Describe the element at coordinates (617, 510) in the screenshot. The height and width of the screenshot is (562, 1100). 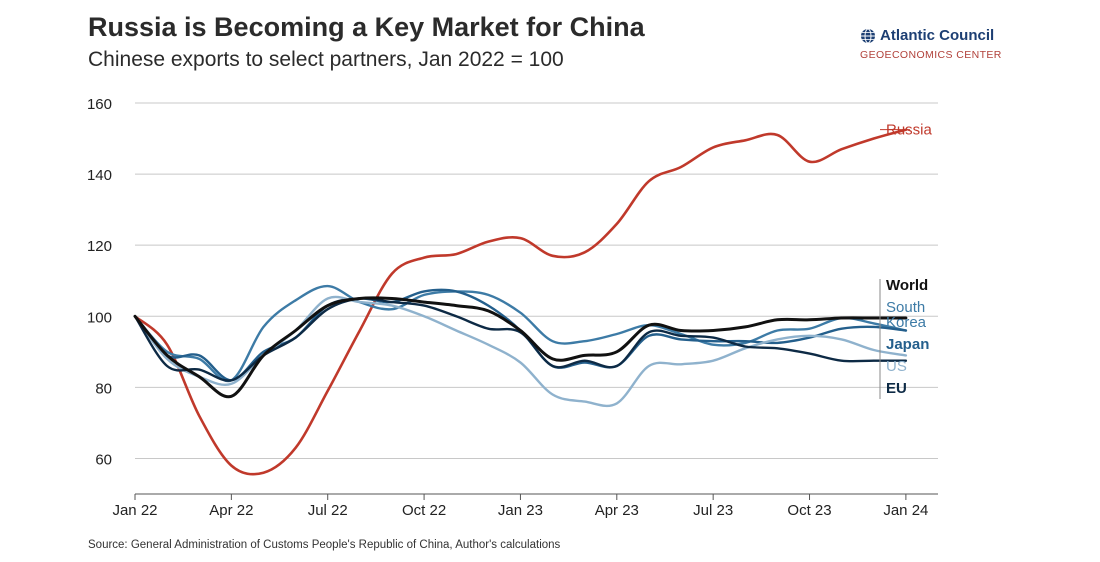
I see `x-tick-label: Apr 23` at that location.